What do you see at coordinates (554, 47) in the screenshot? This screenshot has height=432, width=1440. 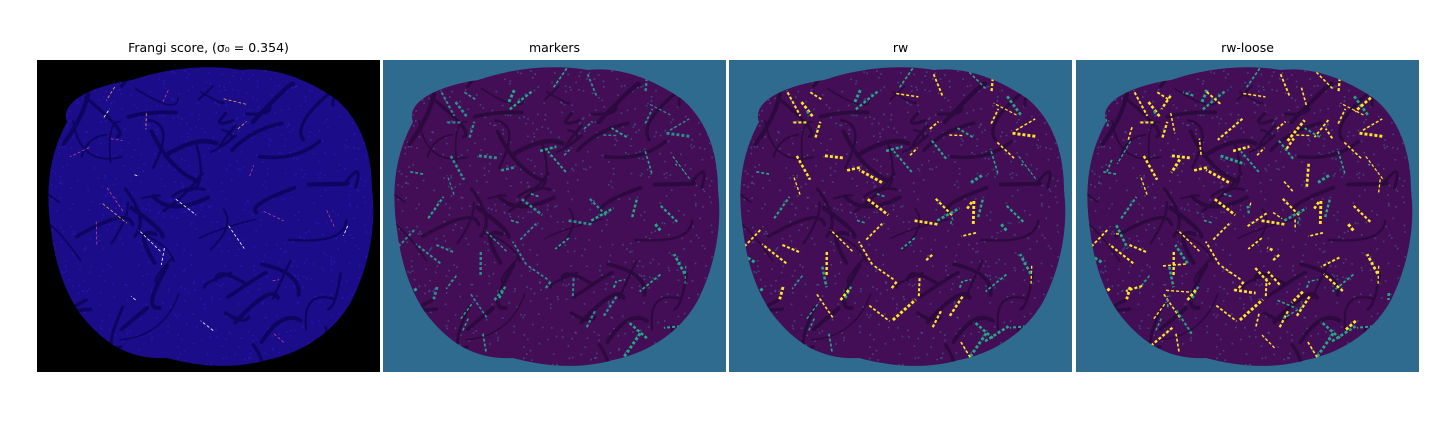 I see `panel-title-markers: markers` at bounding box center [554, 47].